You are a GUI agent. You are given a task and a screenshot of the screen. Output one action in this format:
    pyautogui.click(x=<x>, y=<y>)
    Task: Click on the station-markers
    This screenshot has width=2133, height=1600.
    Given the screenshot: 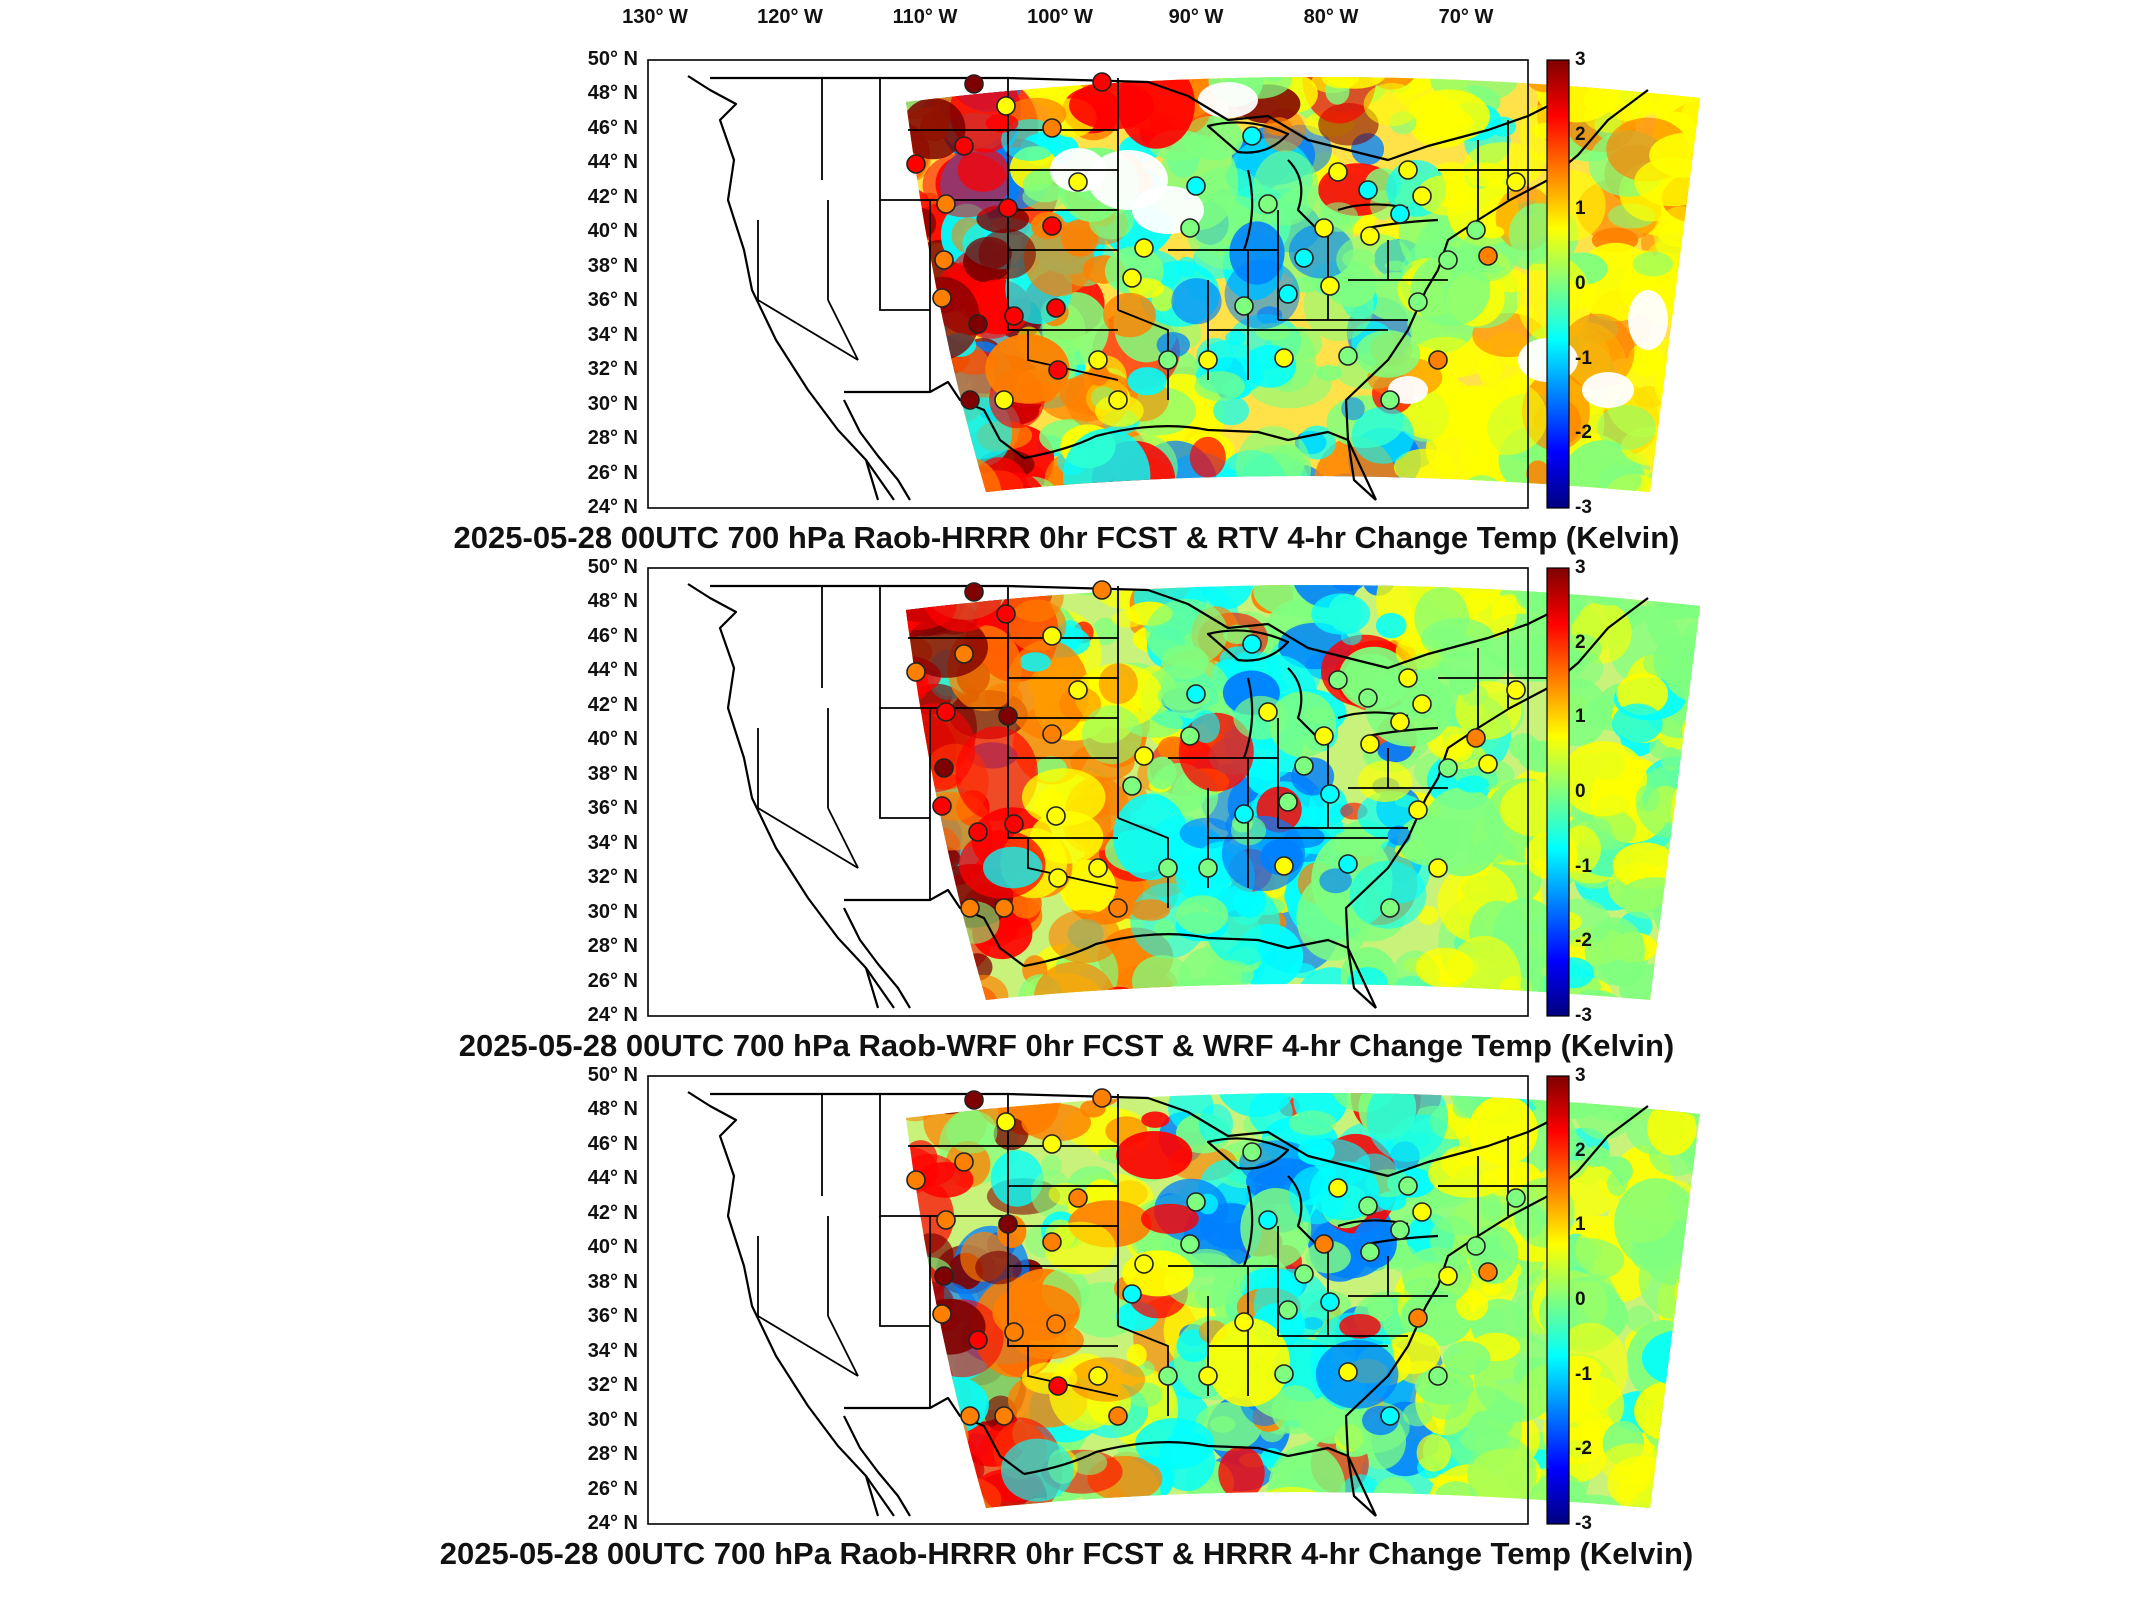 What is the action you would take?
    pyautogui.click(x=1216, y=1257)
    